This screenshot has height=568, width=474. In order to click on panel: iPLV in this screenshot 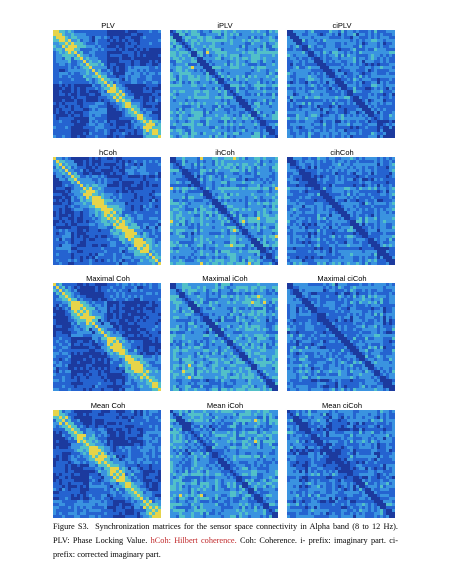, I will do `click(225, 79)`.